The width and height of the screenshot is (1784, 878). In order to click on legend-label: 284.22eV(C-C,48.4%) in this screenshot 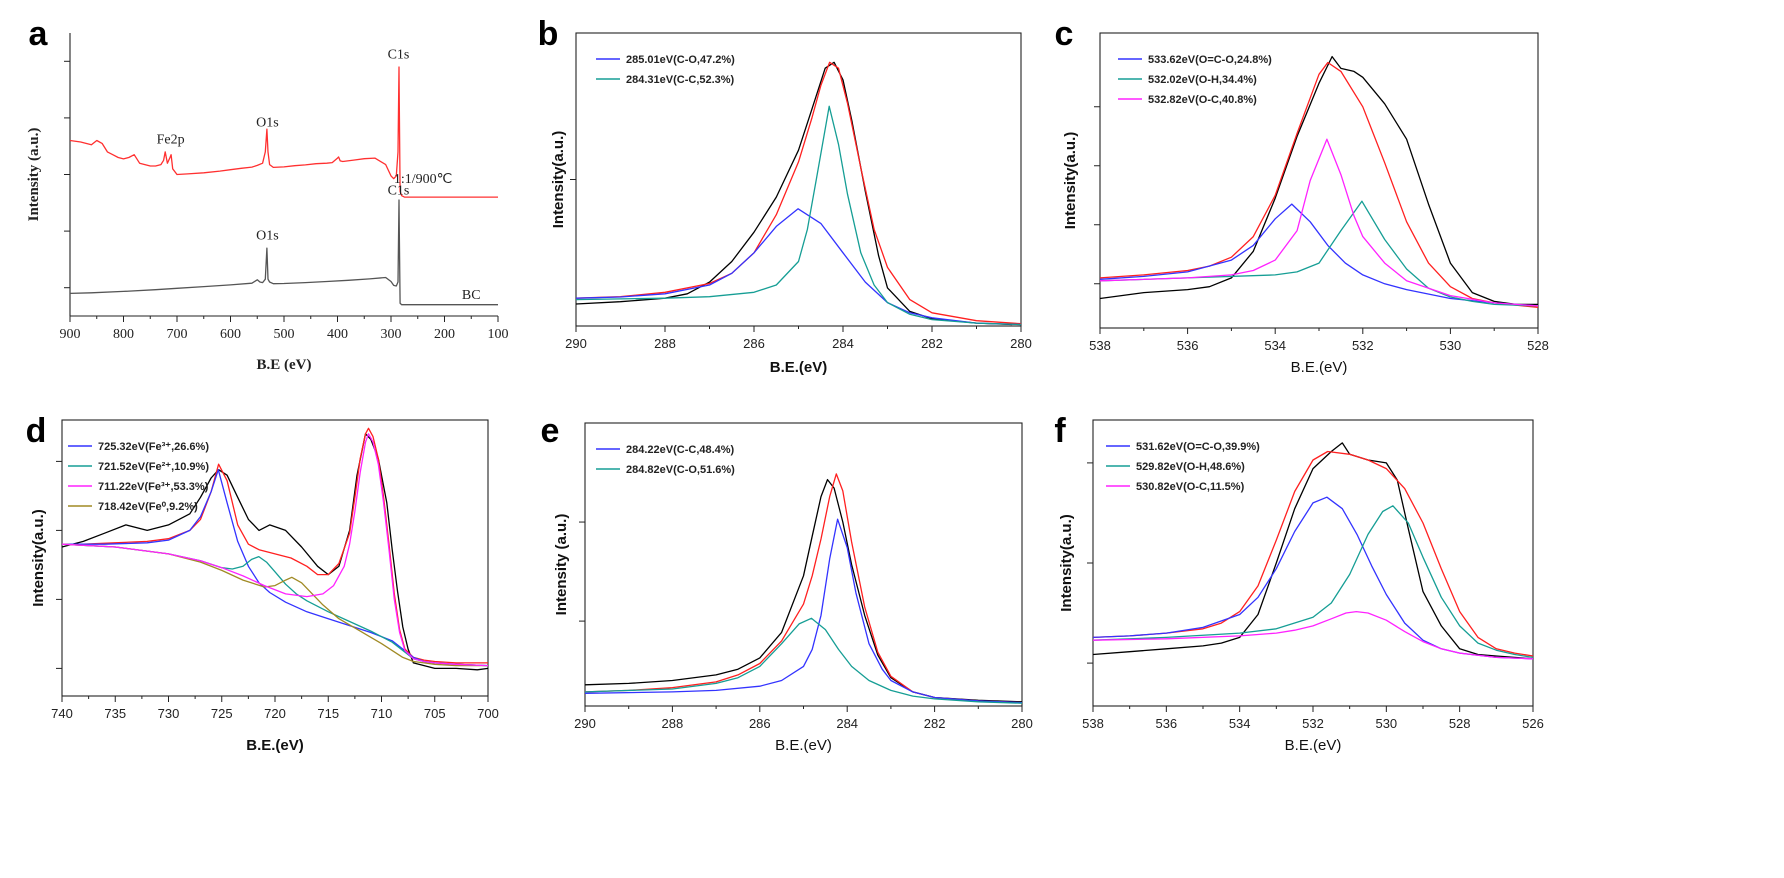, I will do `click(680, 450)`.